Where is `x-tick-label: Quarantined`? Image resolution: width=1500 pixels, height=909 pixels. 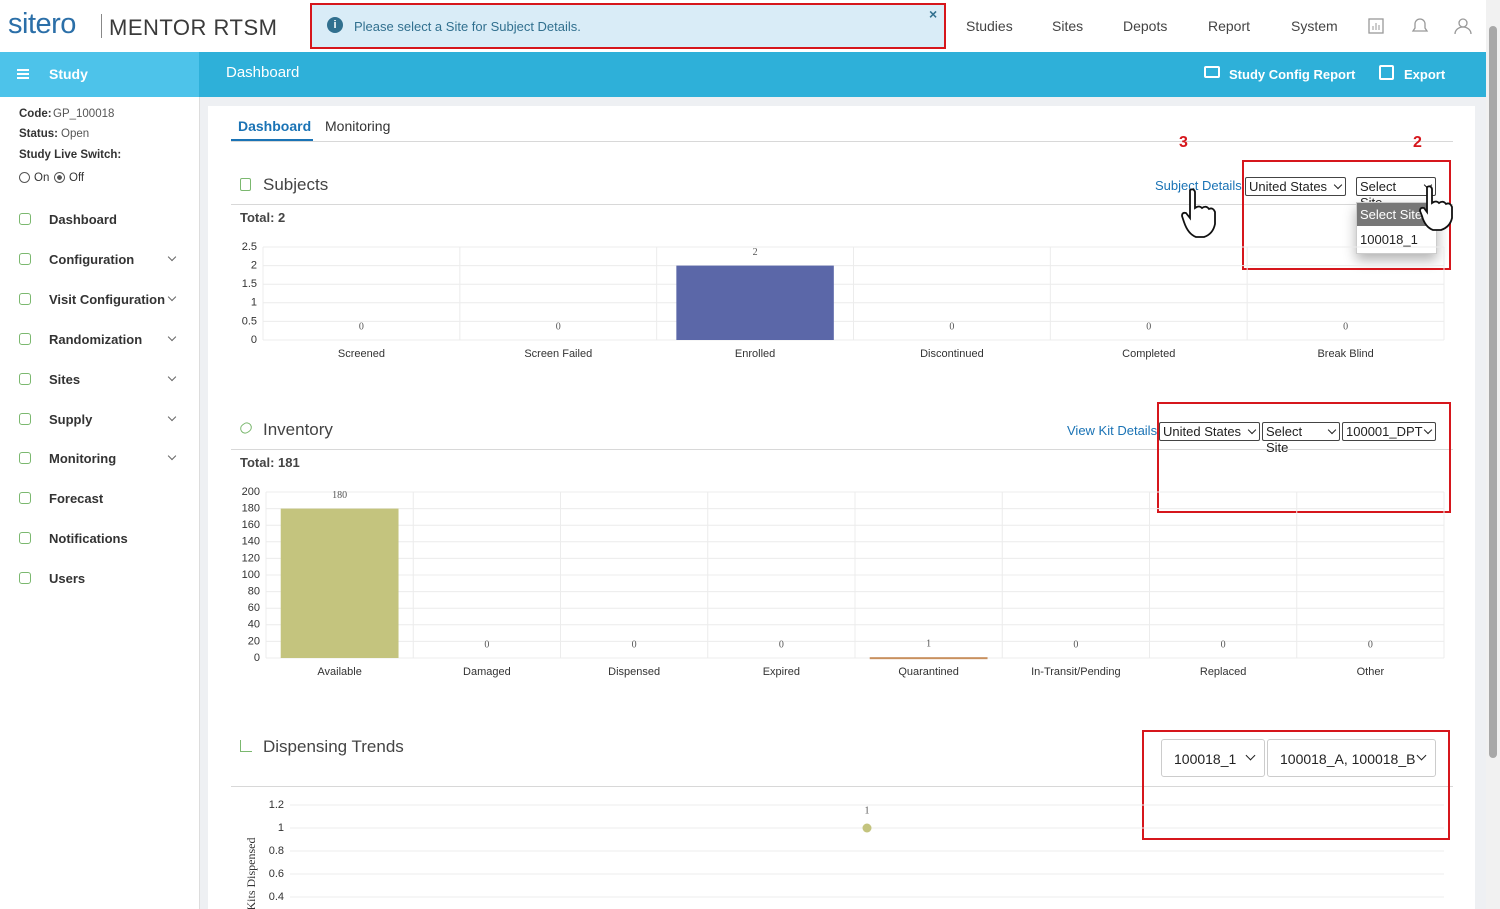
x-tick-label: Quarantined is located at coordinates (928, 672).